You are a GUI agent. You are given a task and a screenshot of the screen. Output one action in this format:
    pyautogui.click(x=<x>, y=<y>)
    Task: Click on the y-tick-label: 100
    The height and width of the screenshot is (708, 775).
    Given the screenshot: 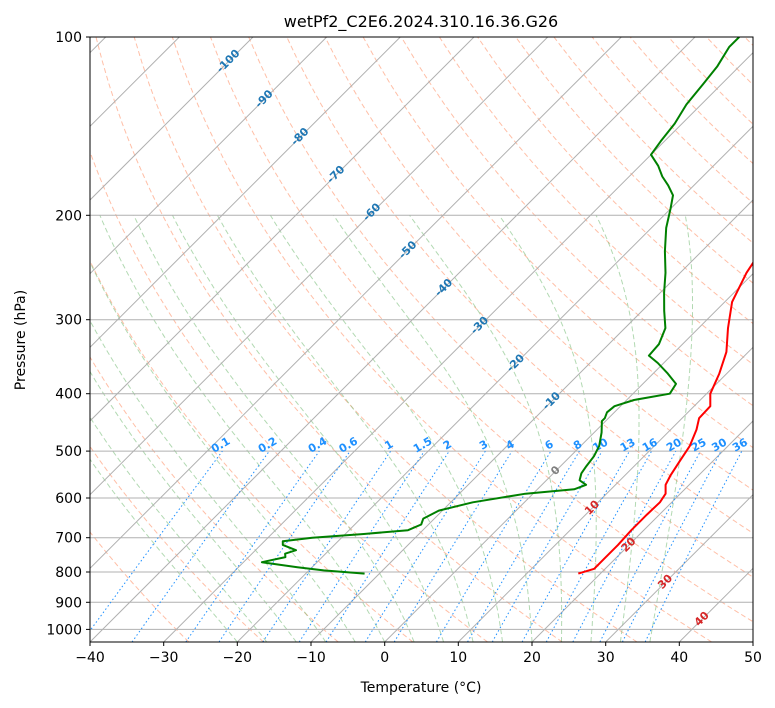 What is the action you would take?
    pyautogui.click(x=68, y=38)
    